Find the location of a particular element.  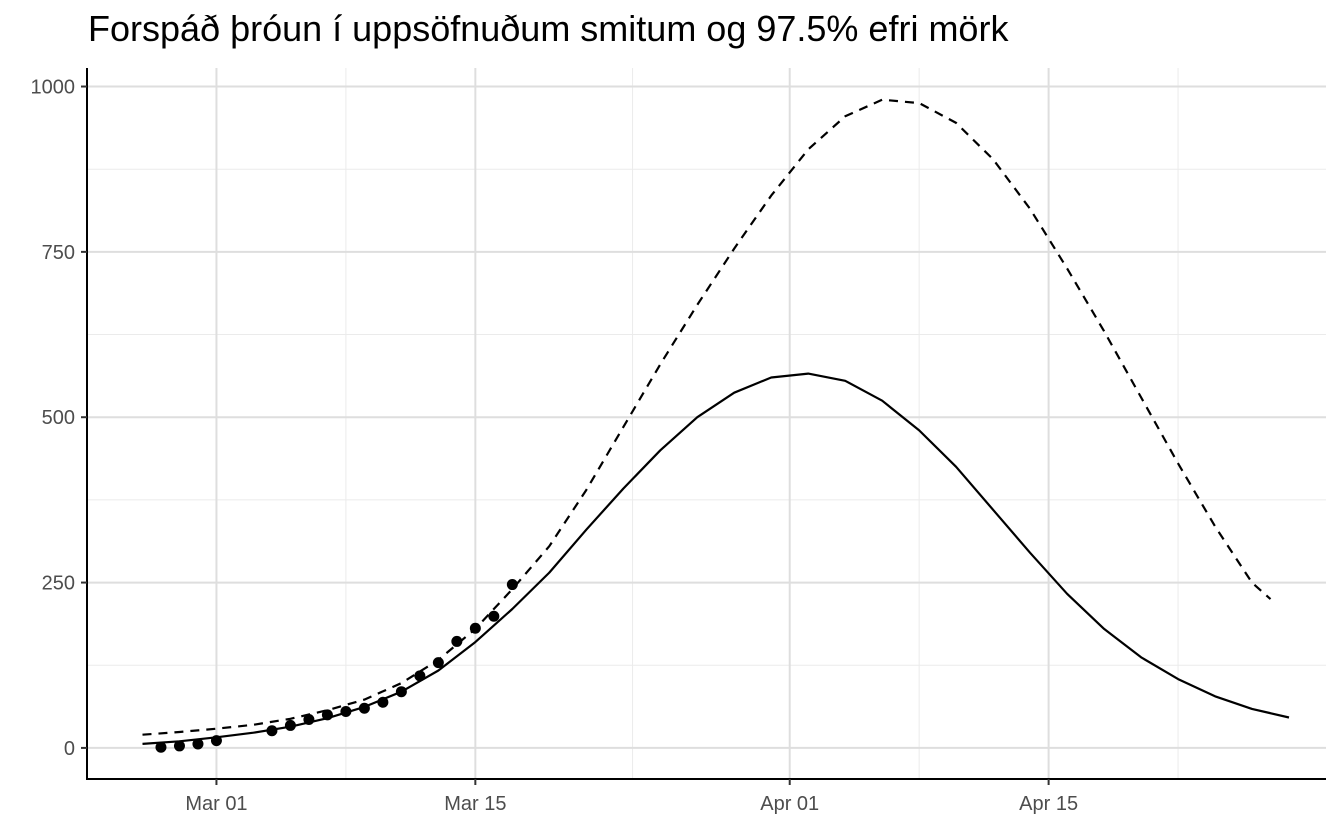

y-tick-label: 500 is located at coordinates (58, 418).